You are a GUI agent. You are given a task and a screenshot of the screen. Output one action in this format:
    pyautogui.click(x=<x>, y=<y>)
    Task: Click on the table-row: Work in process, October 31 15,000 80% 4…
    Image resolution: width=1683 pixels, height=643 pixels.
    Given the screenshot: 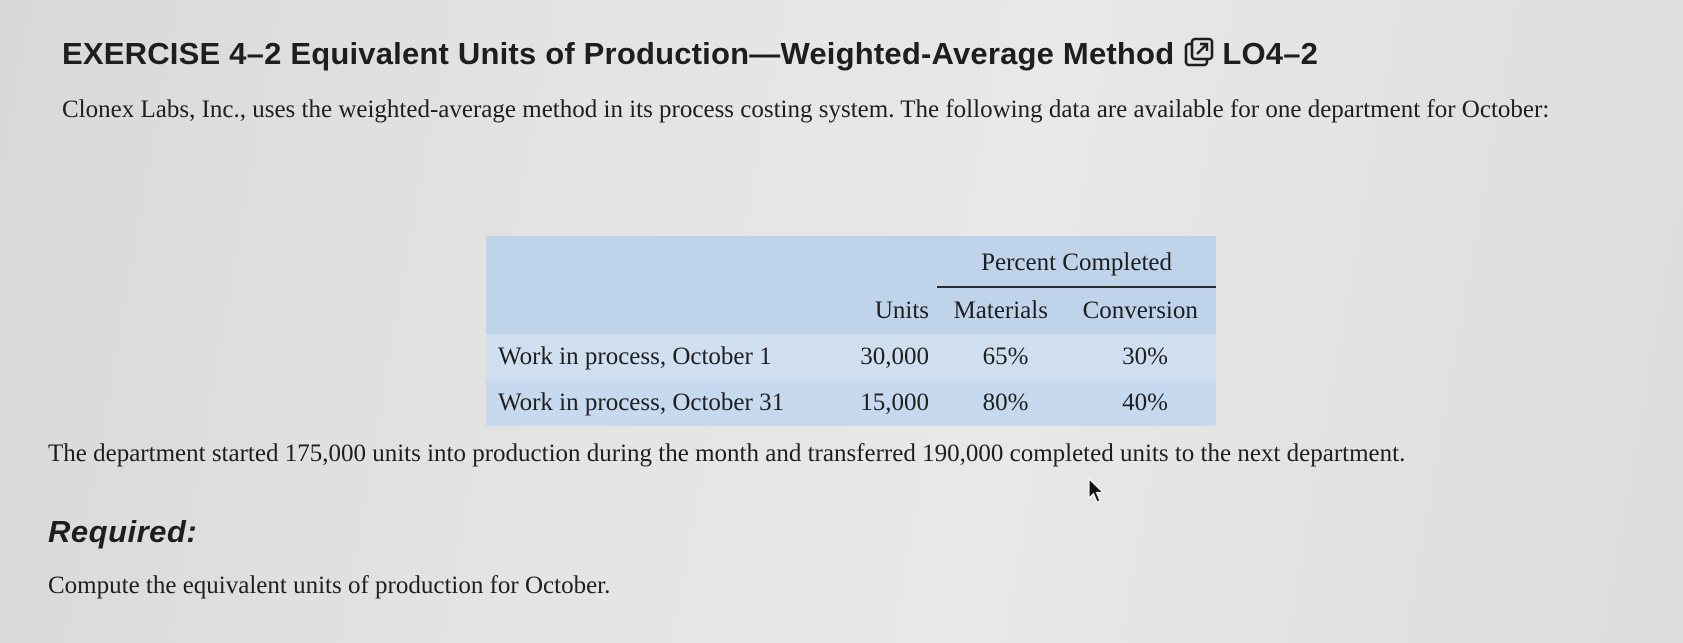 What is the action you would take?
    pyautogui.click(x=851, y=403)
    